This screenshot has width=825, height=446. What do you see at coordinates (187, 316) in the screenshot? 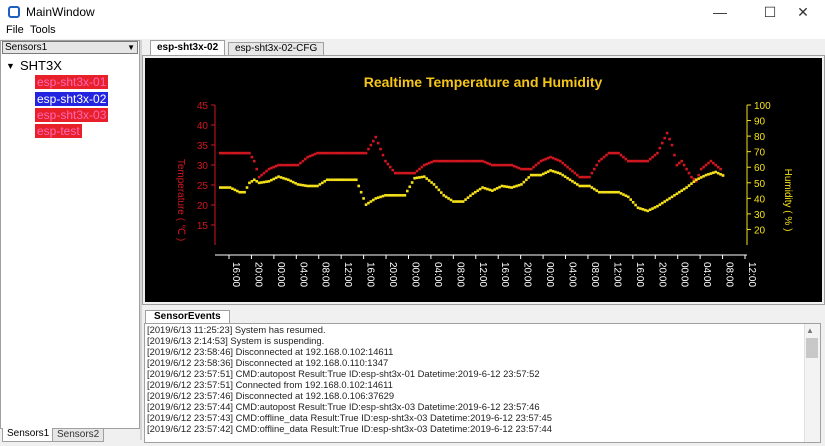
I see `tab-sensor-events: SensorEvents` at bounding box center [187, 316].